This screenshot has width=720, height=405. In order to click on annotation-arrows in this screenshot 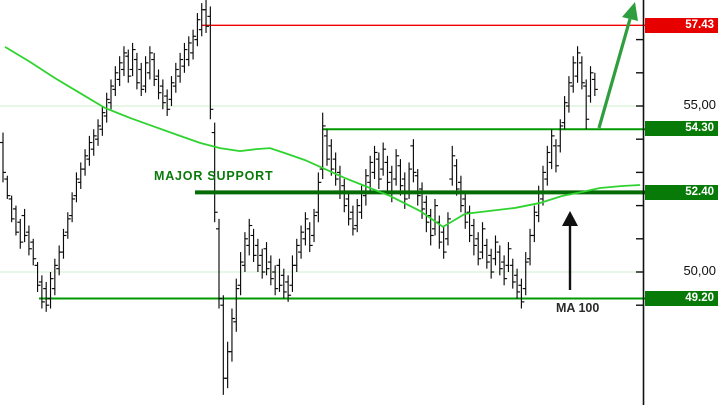, I will do `click(600, 146)`.